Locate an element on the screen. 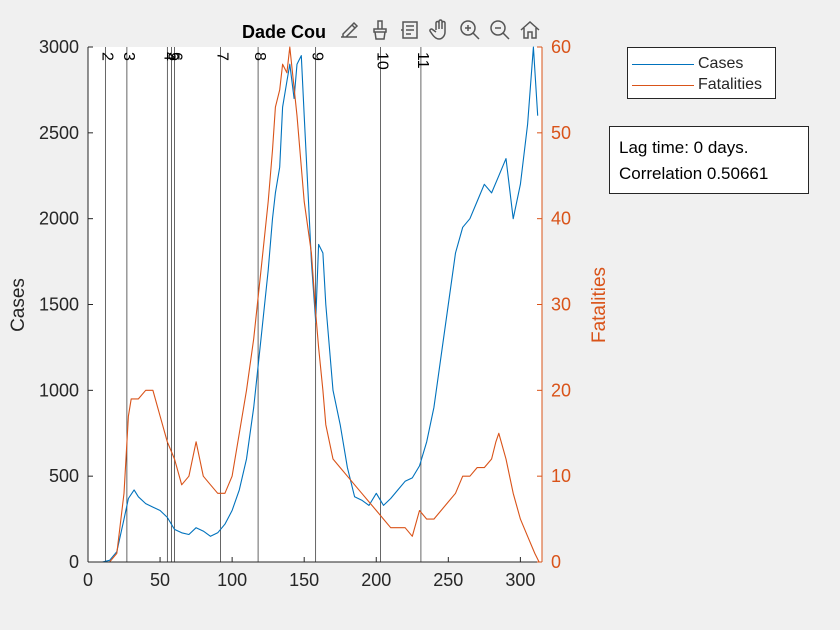 This screenshot has height=630, width=840. phase-label-5: 5 is located at coordinates (173, 56).